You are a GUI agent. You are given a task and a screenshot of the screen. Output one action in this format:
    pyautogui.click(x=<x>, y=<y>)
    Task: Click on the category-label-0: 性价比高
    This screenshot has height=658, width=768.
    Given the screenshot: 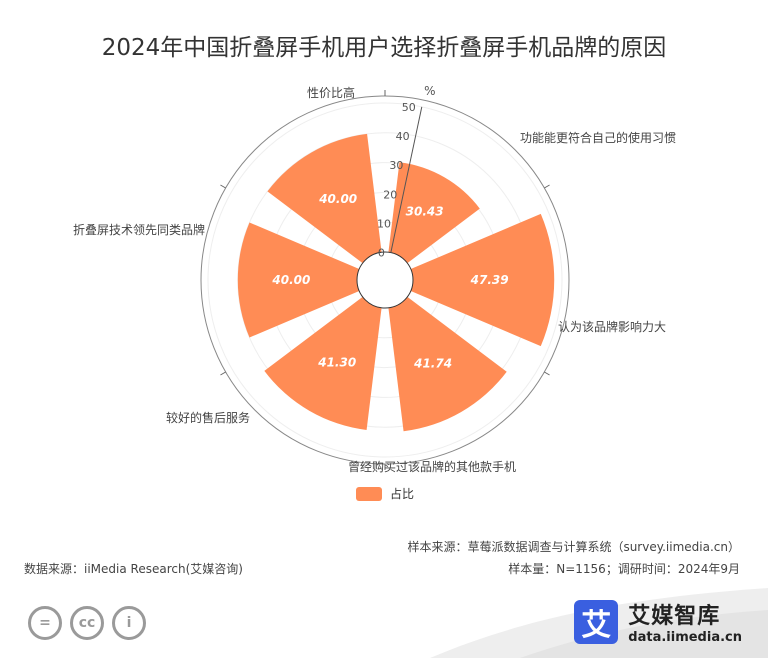 What is the action you would take?
    pyautogui.click(x=331, y=92)
    